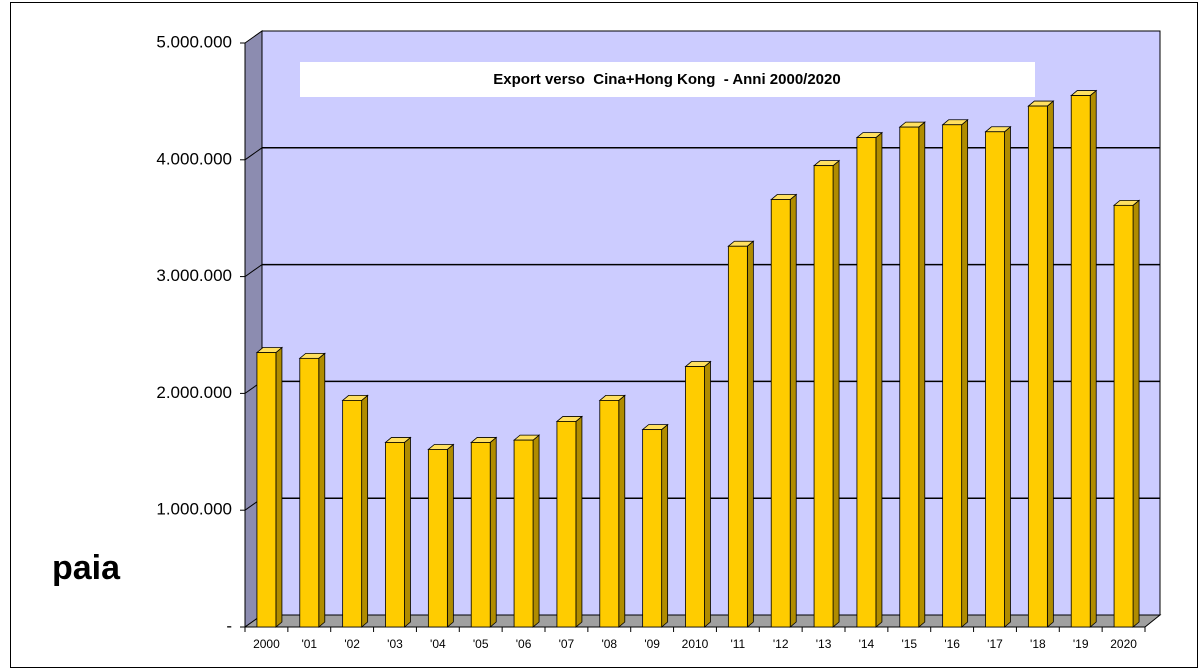 The height and width of the screenshot is (670, 1200). What do you see at coordinates (567, 644) in the screenshot?
I see `x-tick-label: '07` at bounding box center [567, 644].